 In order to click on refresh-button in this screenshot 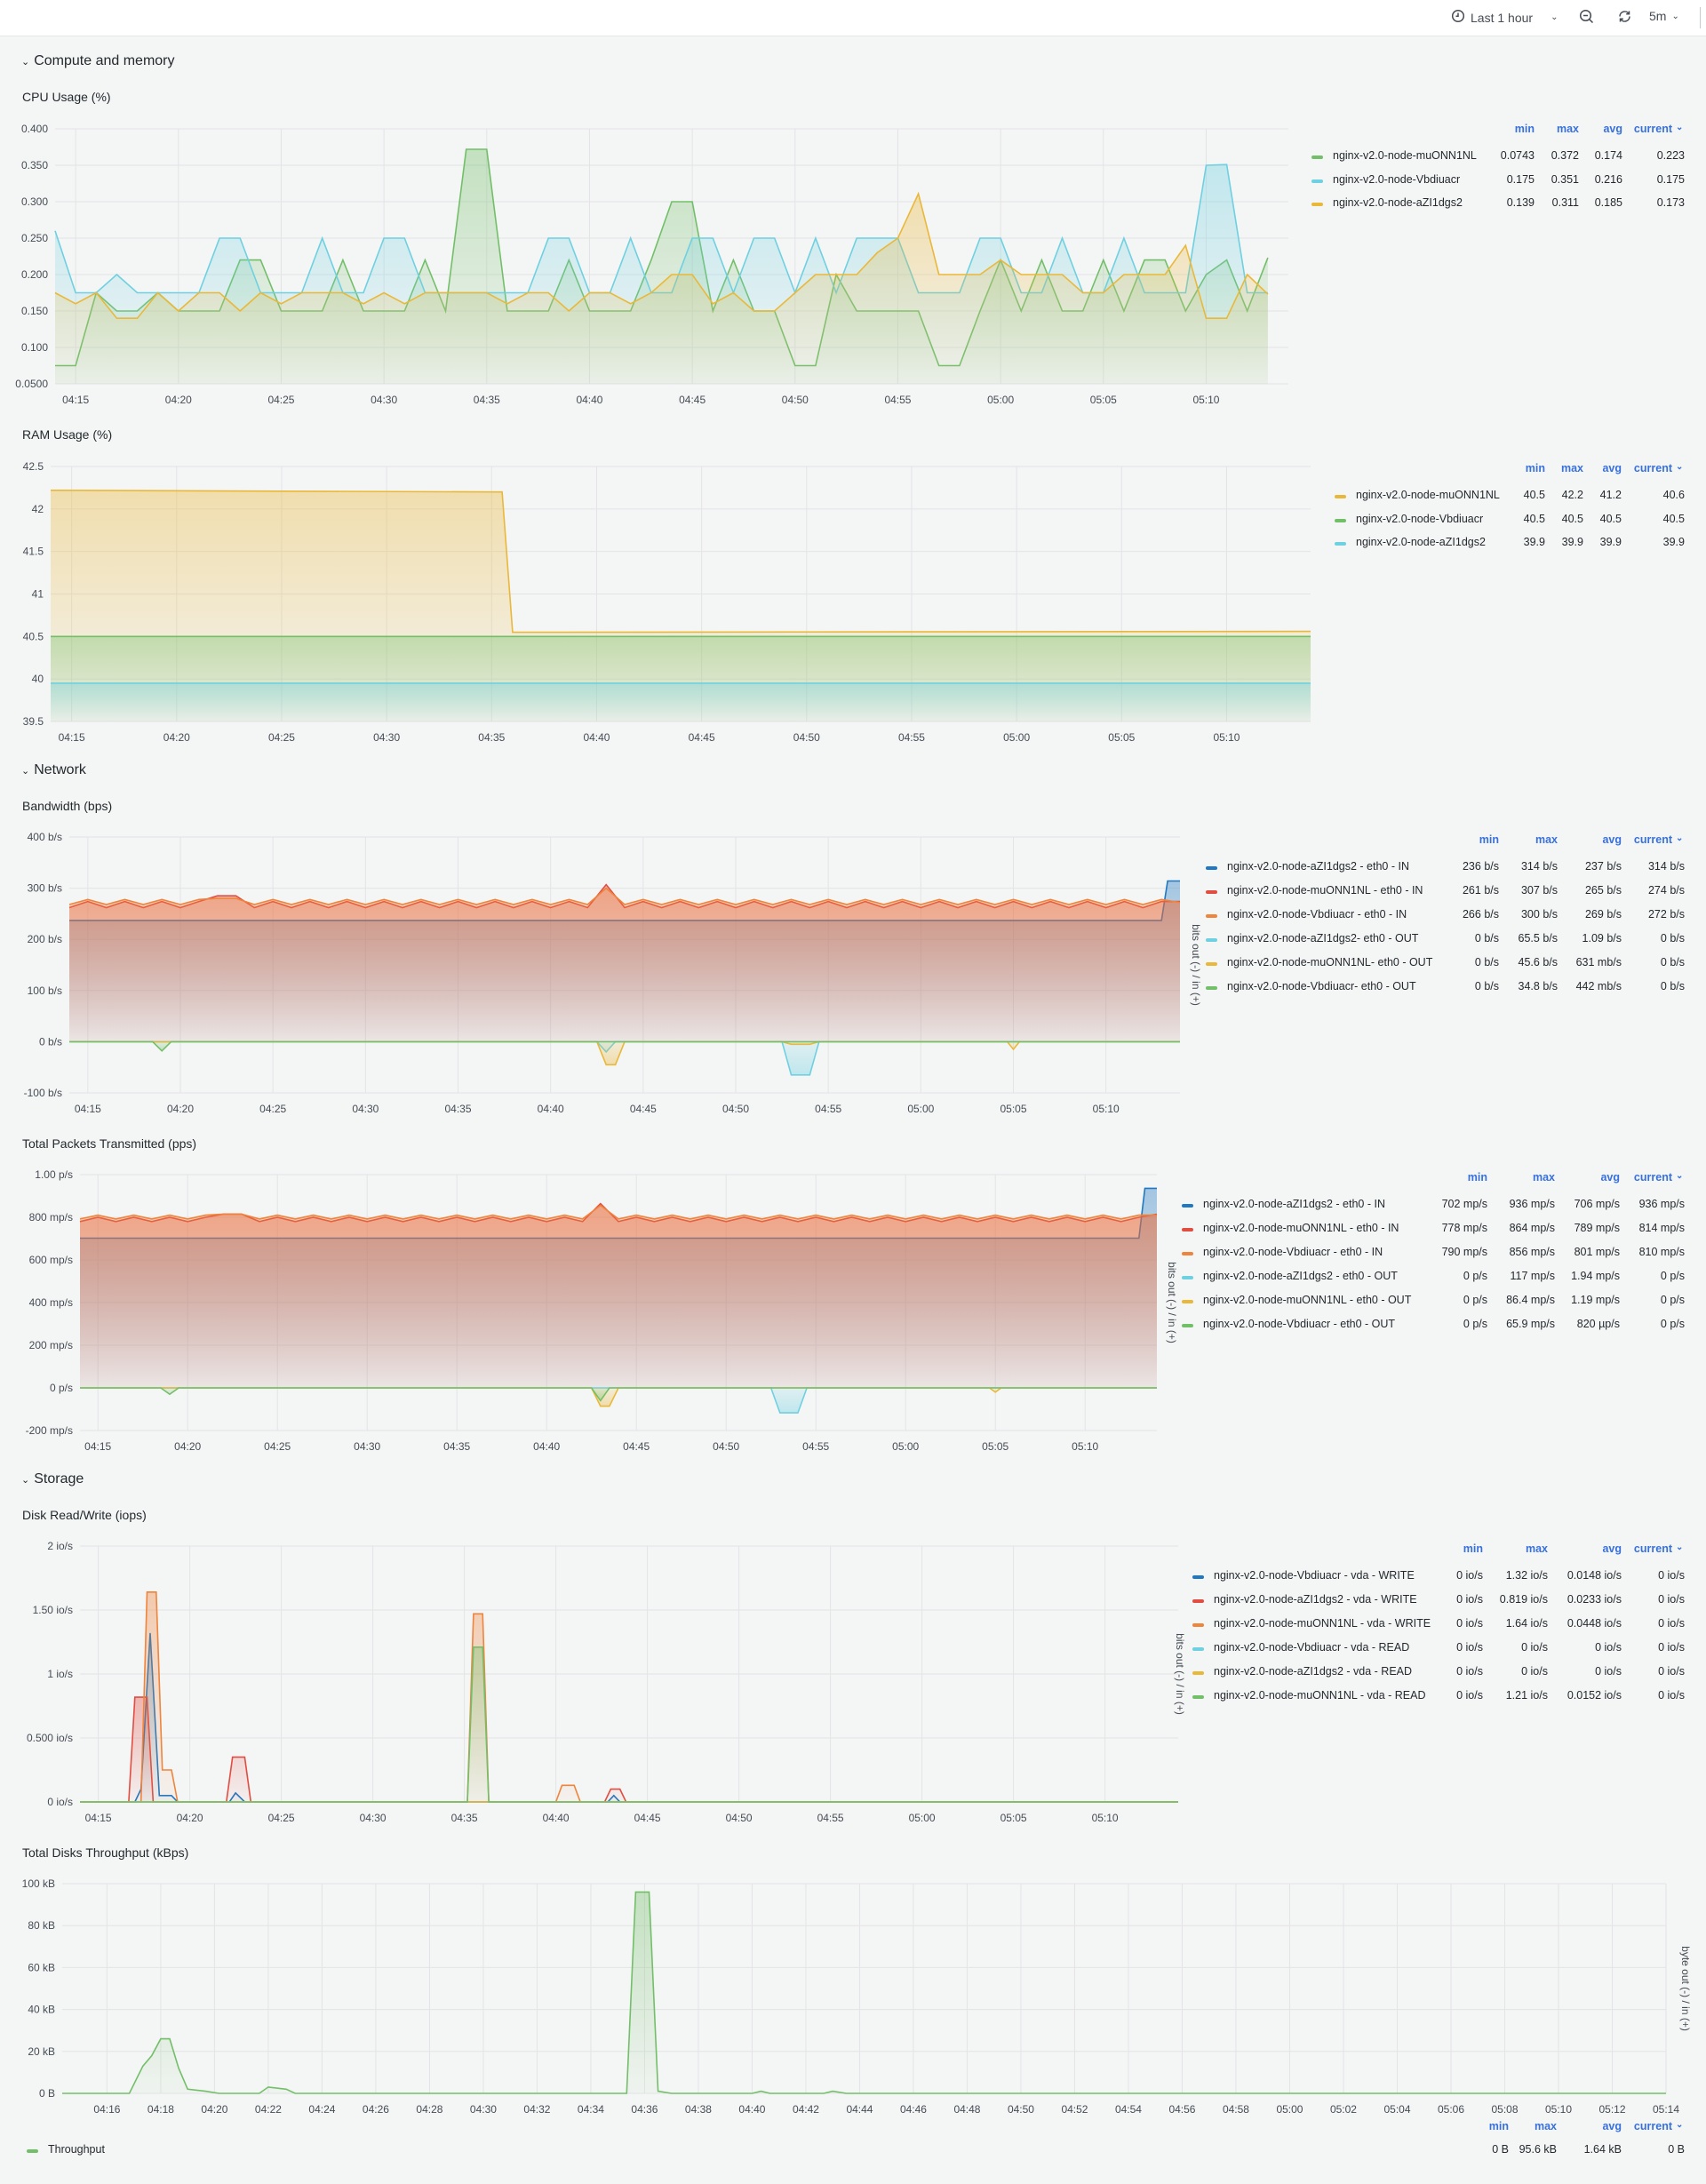, I will do `click(1624, 18)`.